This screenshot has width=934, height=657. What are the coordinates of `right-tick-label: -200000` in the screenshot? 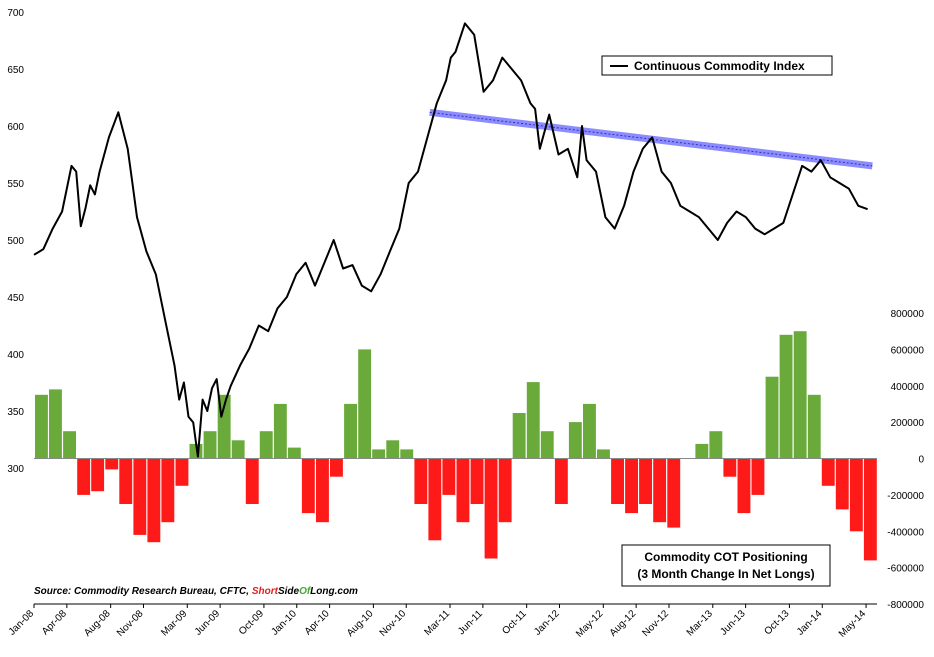 It's located at (905, 496).